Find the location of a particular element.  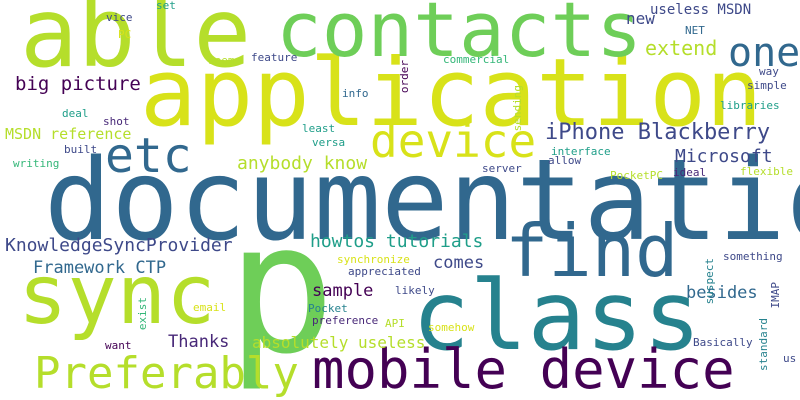

word-pocket: Pocket is located at coordinates (328, 308).